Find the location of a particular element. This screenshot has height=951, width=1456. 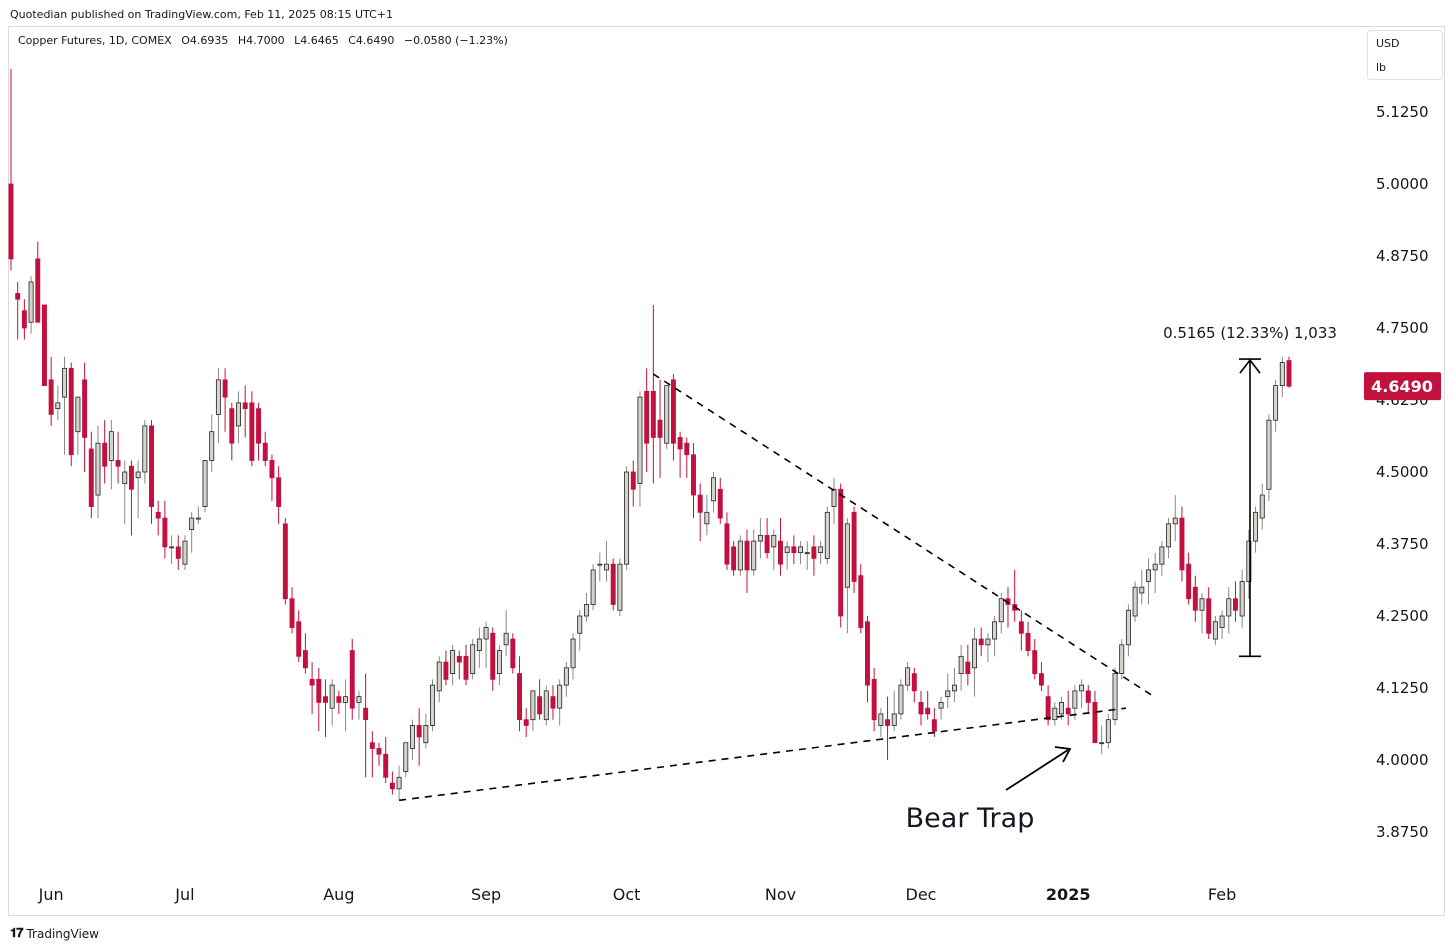

x-tick-label: Jul is located at coordinates (184, 894).